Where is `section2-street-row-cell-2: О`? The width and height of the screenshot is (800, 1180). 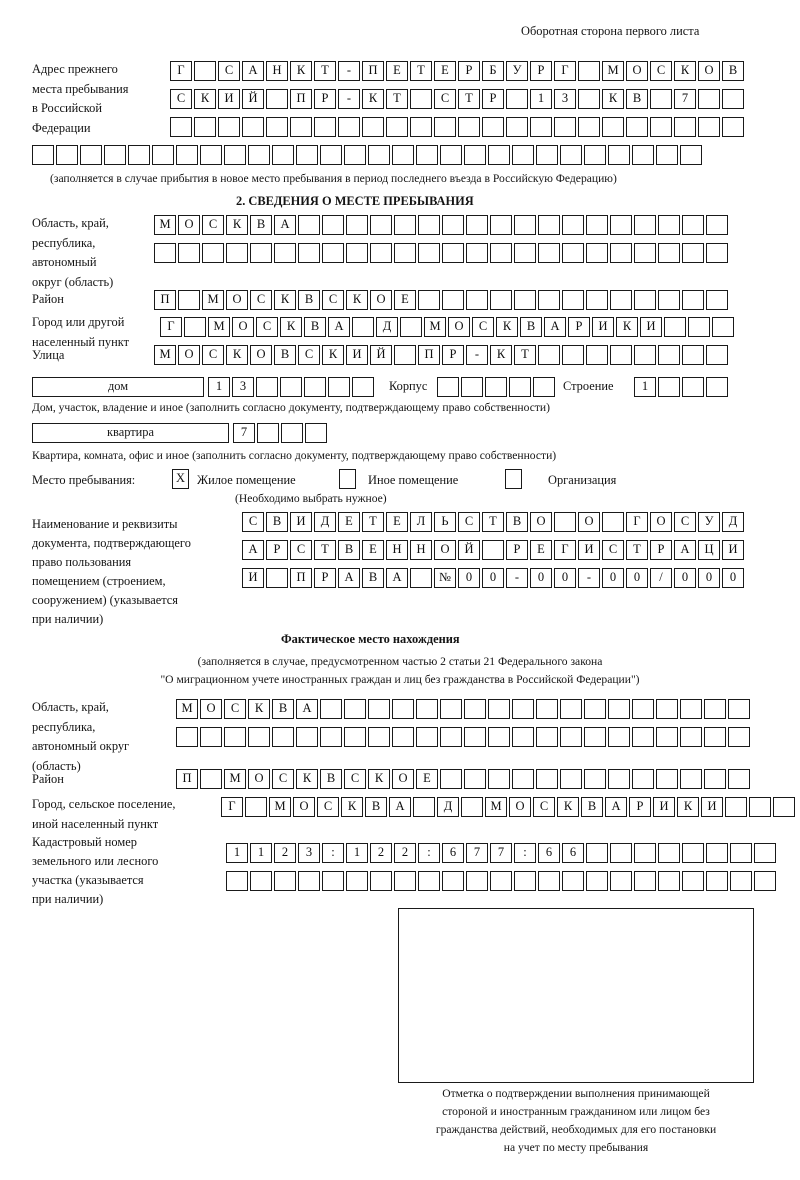 section2-street-row-cell-2: О is located at coordinates (189, 355).